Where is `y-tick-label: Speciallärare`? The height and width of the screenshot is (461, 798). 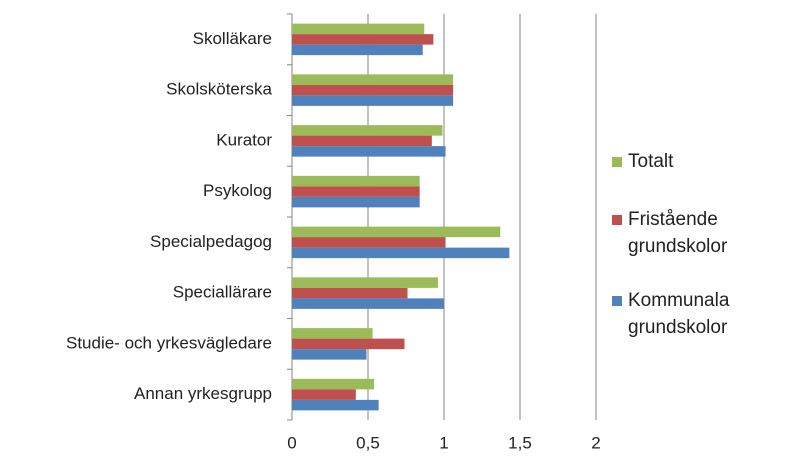 y-tick-label: Speciallärare is located at coordinates (222, 292).